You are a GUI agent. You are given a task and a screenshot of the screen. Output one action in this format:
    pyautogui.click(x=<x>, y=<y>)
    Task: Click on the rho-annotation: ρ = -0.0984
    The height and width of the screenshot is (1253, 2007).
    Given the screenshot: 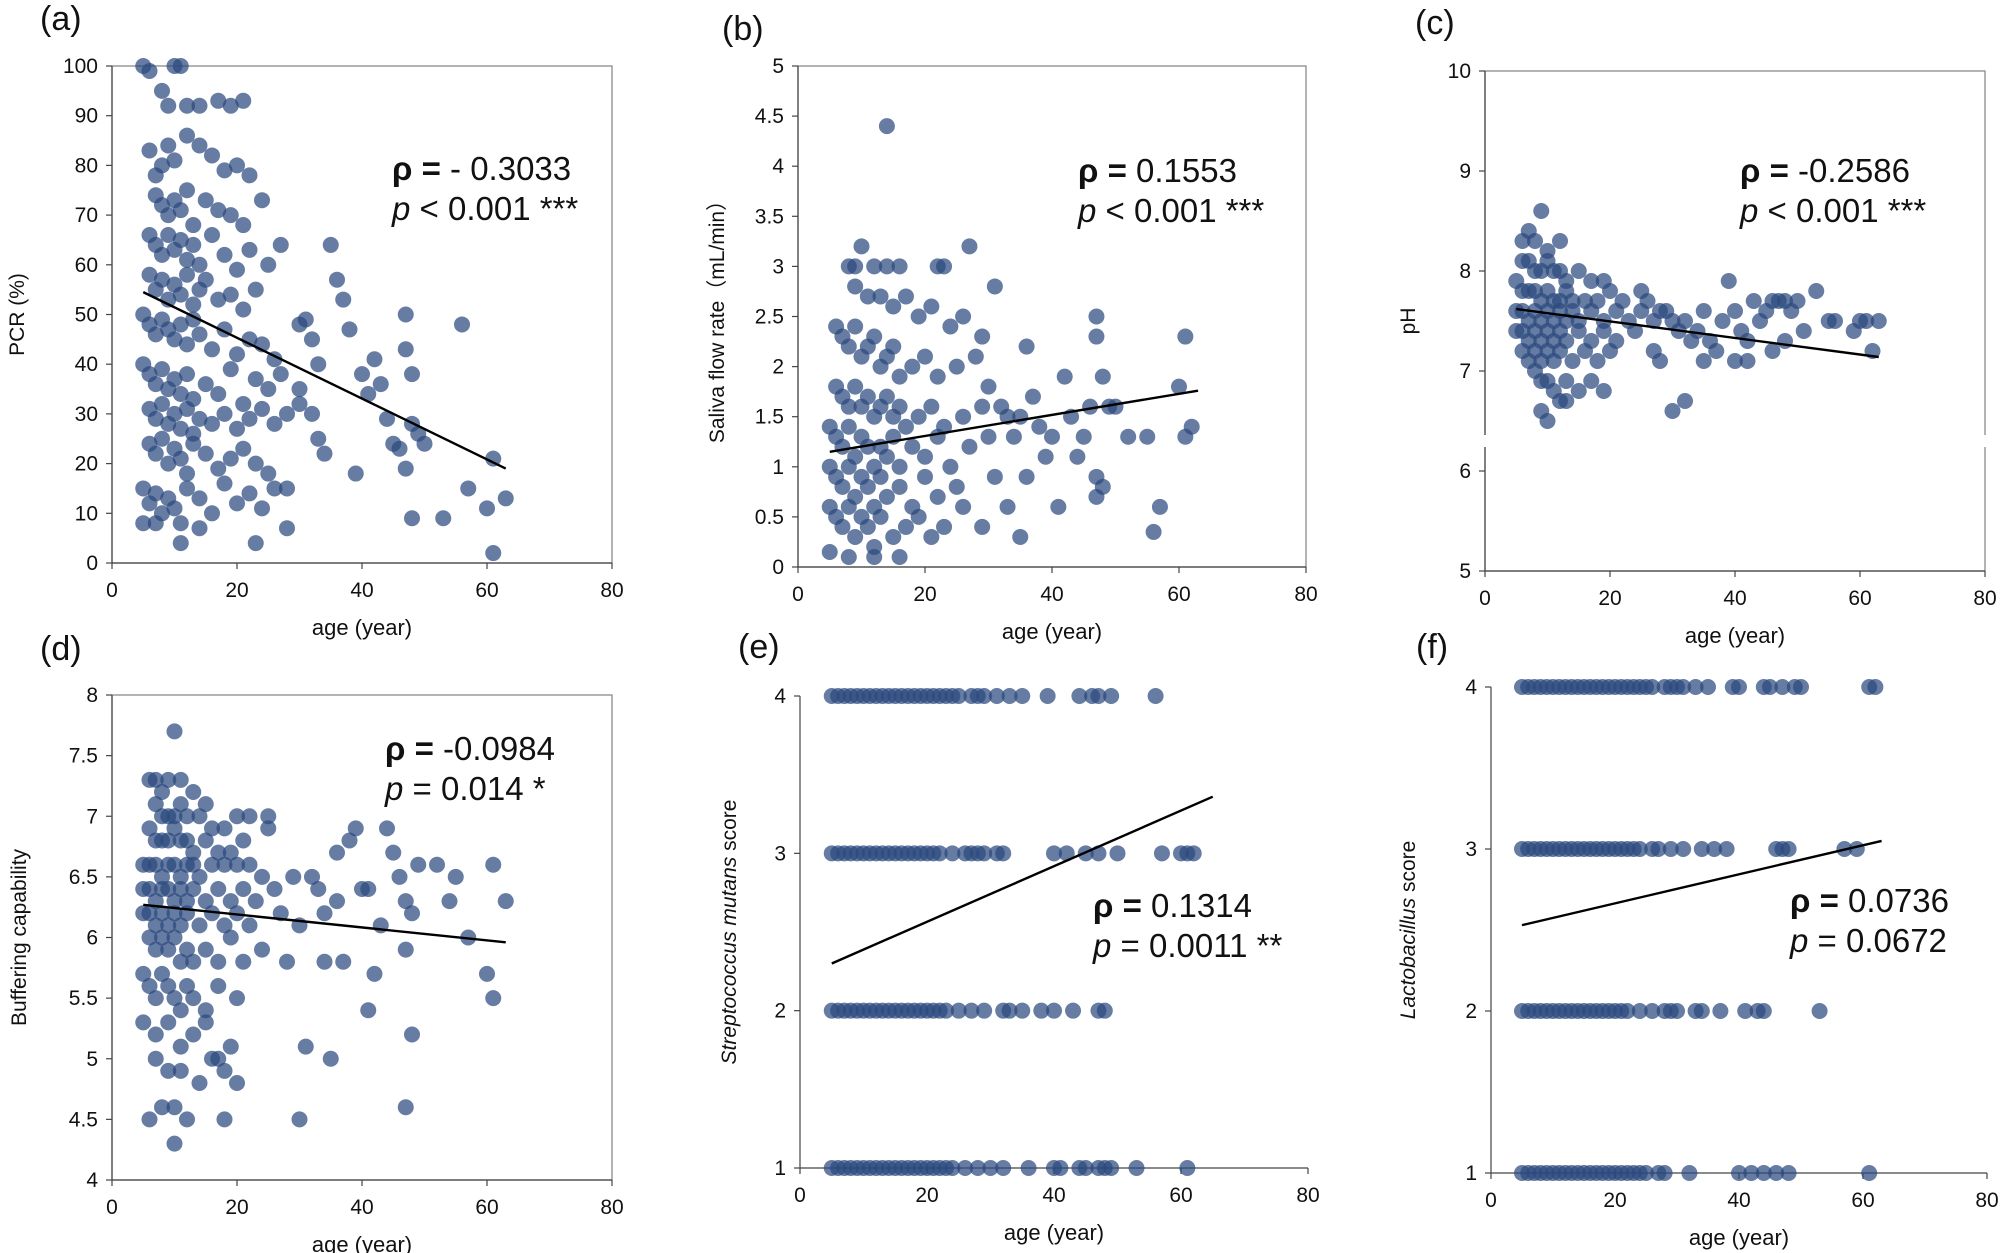 What is the action you would take?
    pyautogui.click(x=470, y=748)
    